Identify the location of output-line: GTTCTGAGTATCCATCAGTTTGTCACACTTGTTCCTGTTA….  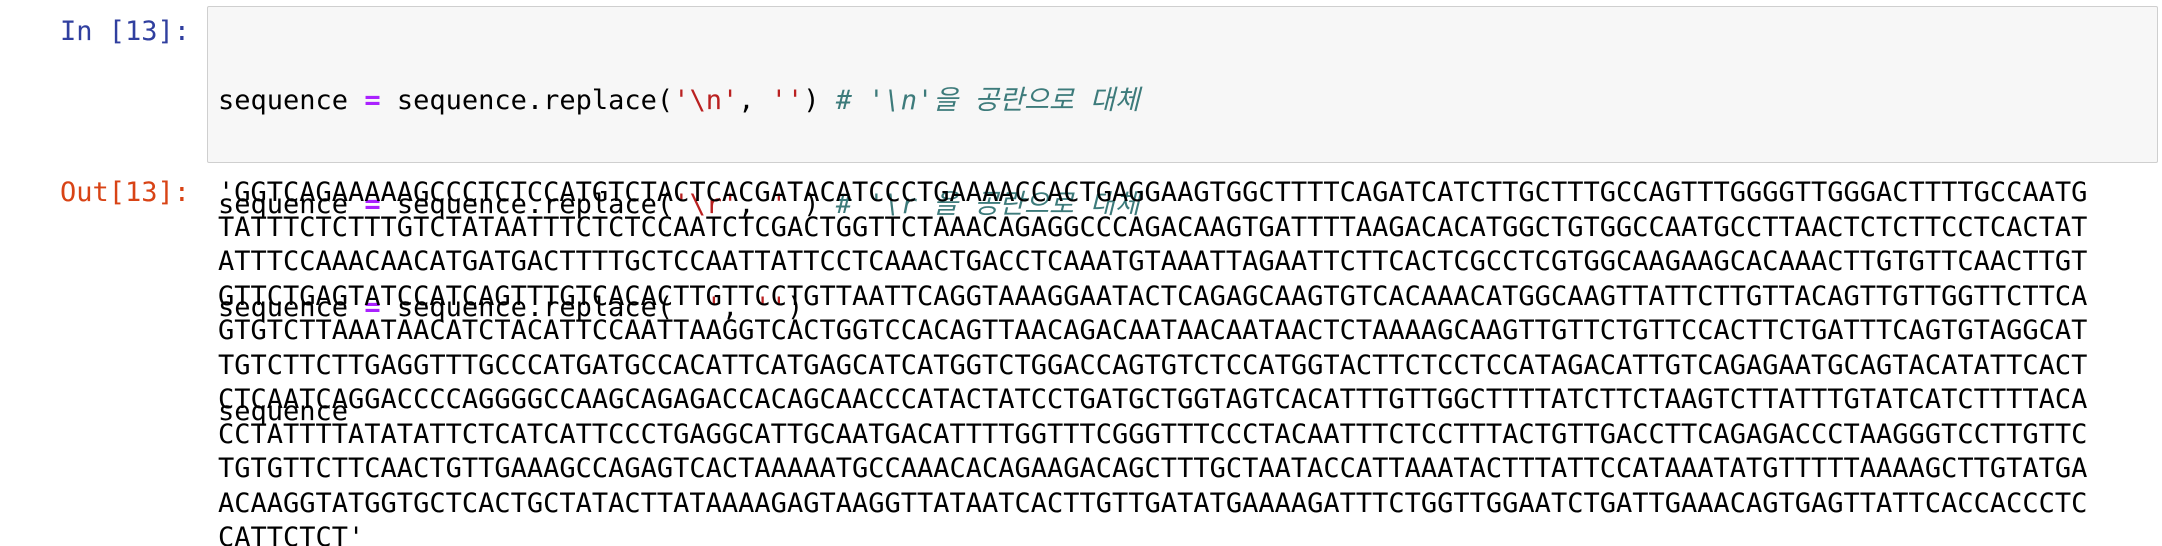
(1153, 296).